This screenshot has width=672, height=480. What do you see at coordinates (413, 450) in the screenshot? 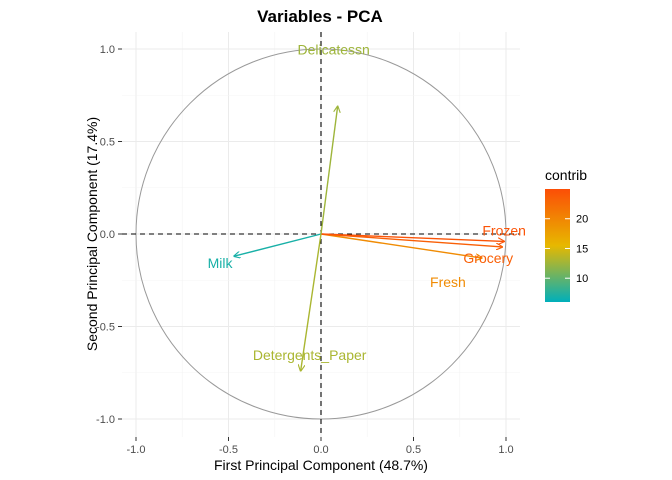
I see `x-tick-label: 0.5` at bounding box center [413, 450].